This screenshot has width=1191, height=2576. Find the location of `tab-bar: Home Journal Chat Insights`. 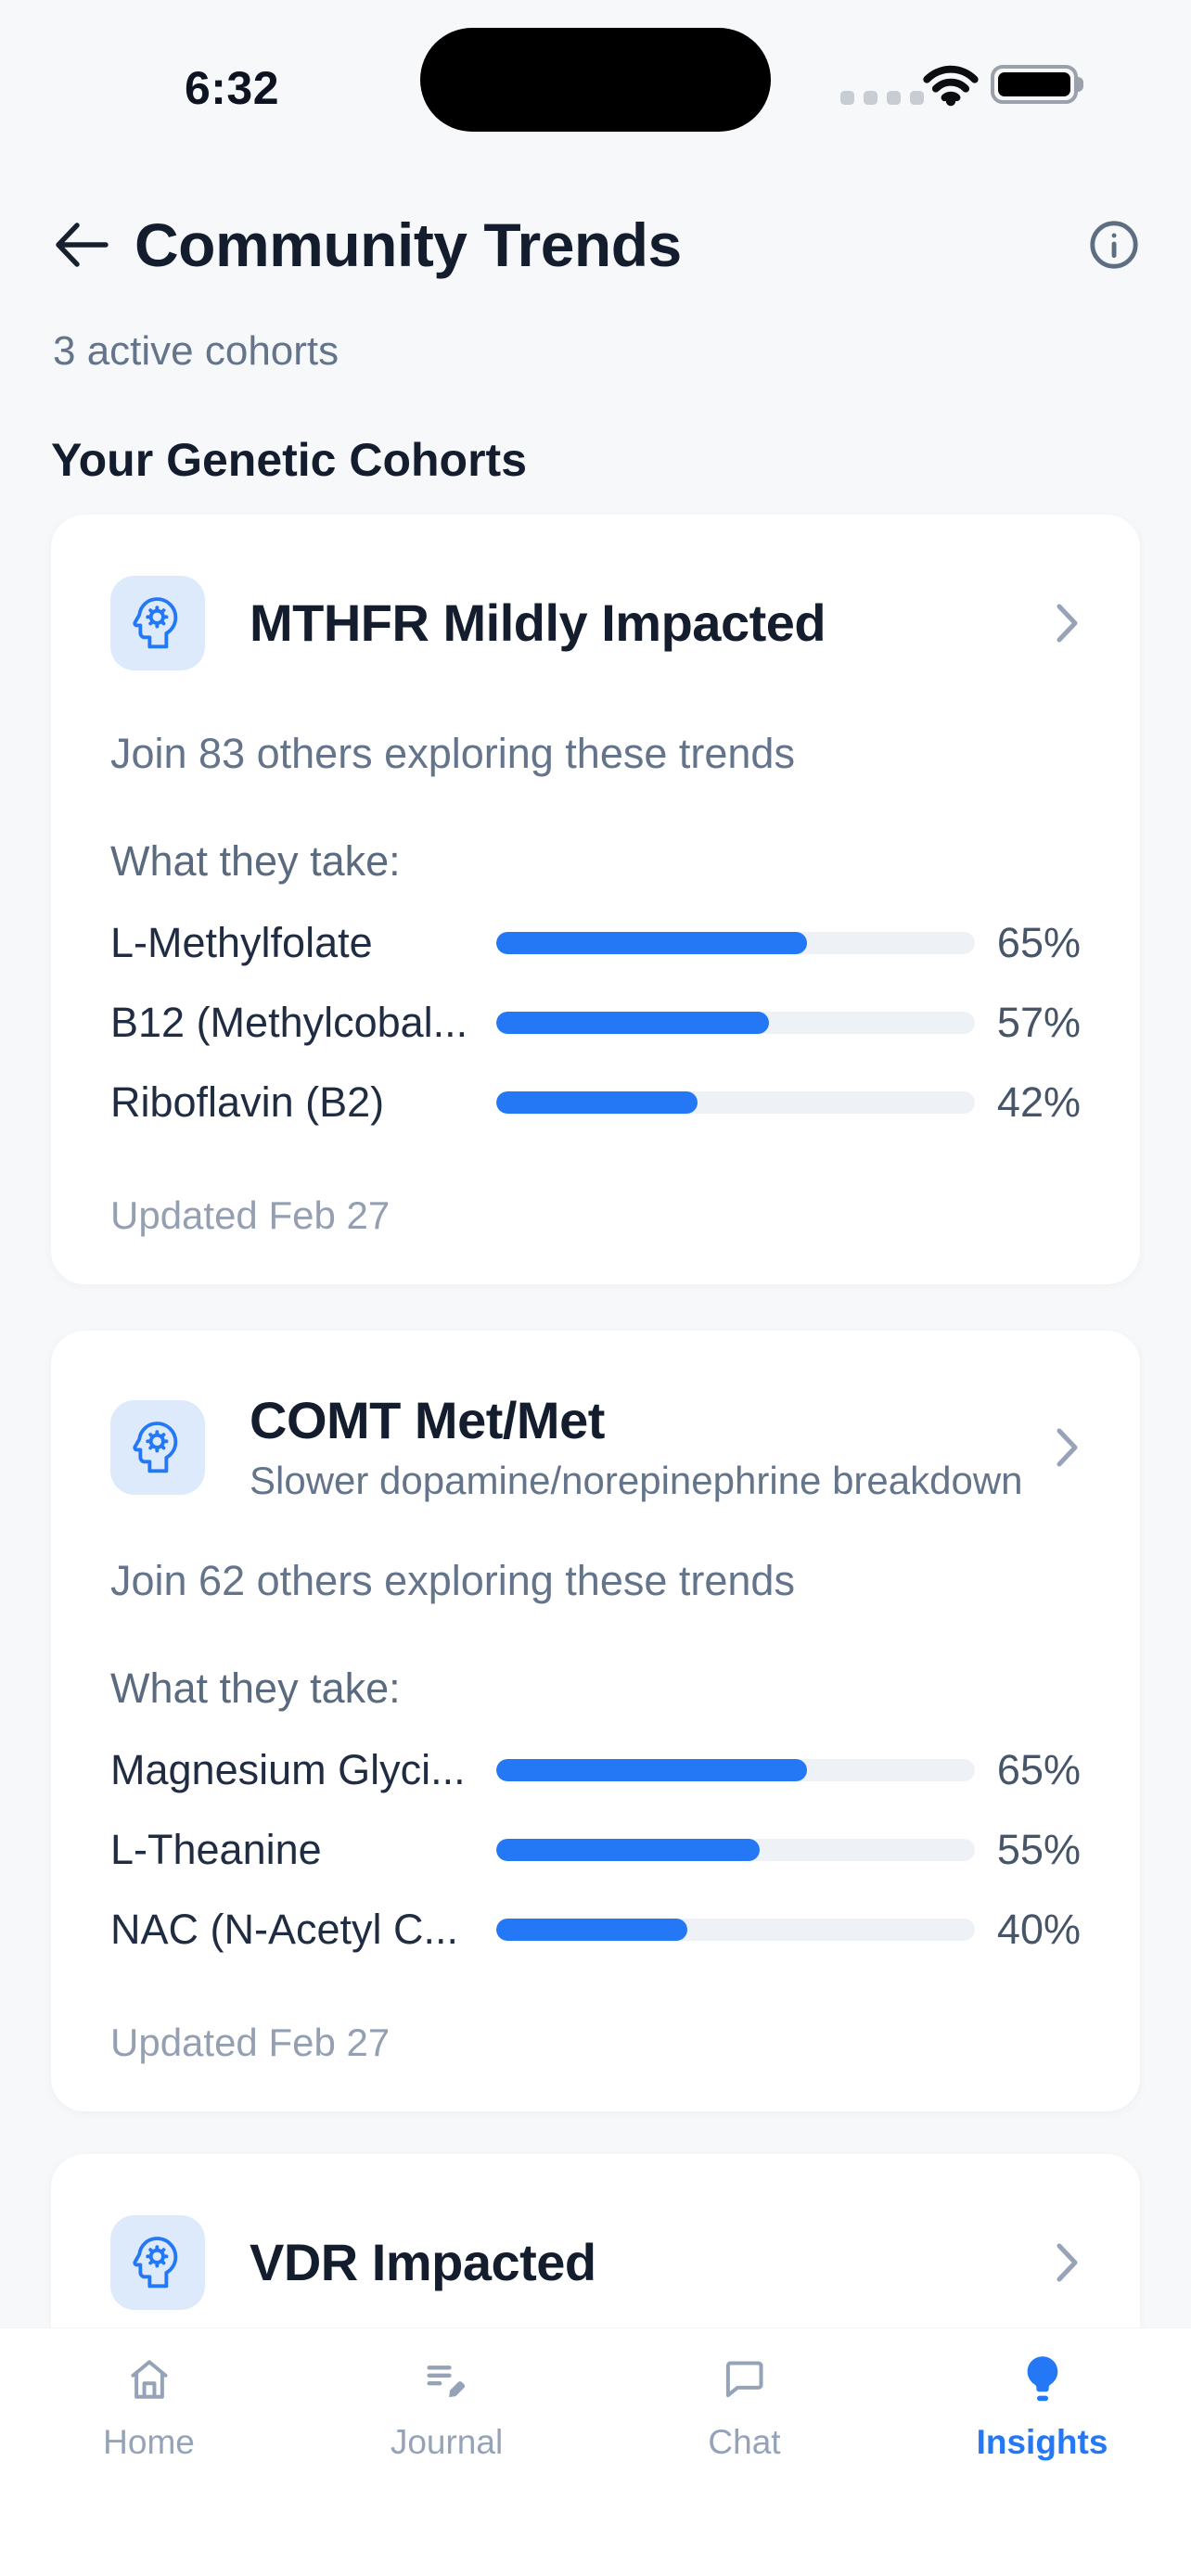

tab-bar: Home Journal Chat Insights is located at coordinates (595, 2451).